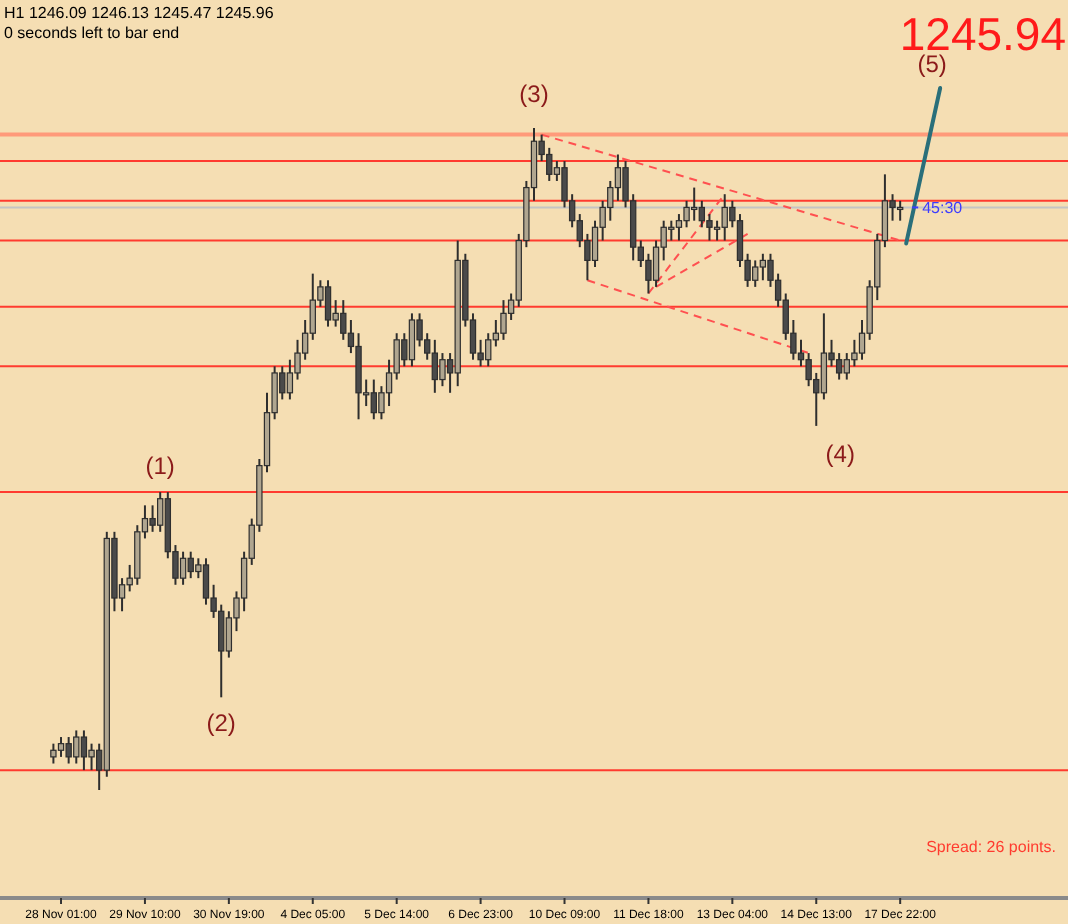  What do you see at coordinates (92, 33) in the screenshot?
I see `text: 0 seconds left to bar end` at bounding box center [92, 33].